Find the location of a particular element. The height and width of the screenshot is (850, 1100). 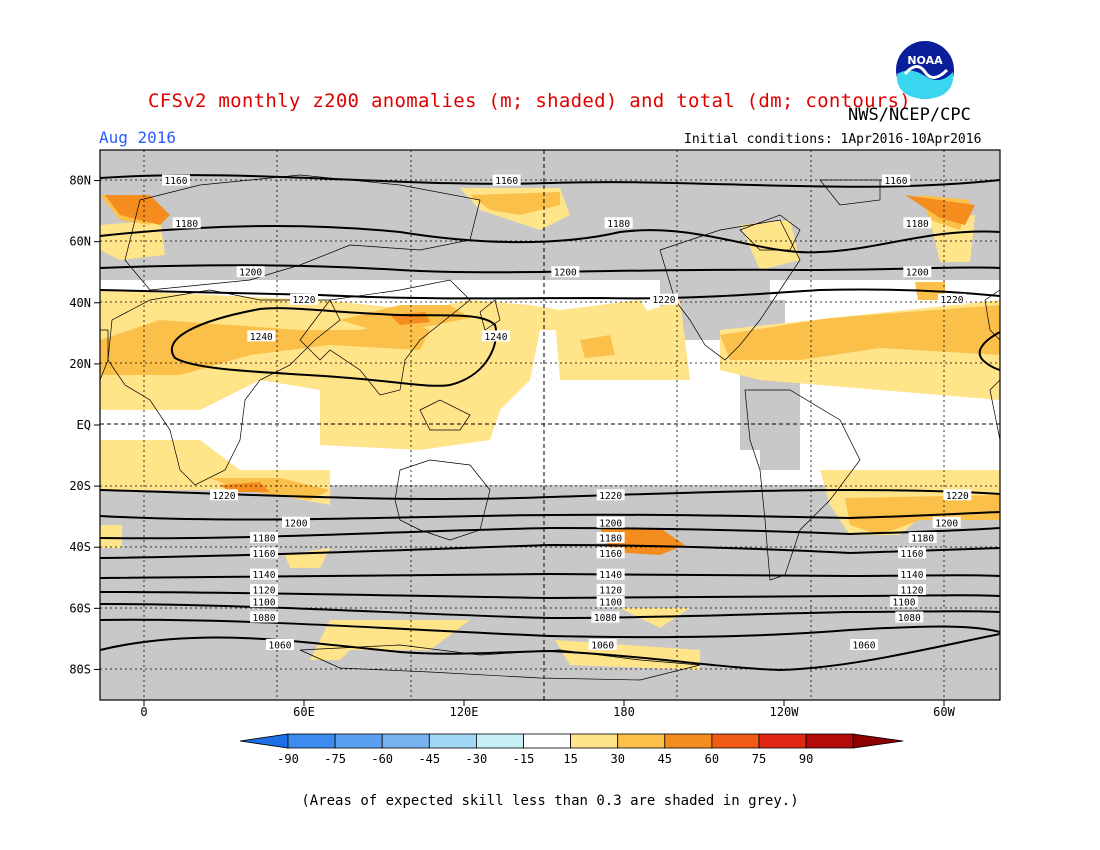

contour-1220-s is located at coordinates (550, 494).